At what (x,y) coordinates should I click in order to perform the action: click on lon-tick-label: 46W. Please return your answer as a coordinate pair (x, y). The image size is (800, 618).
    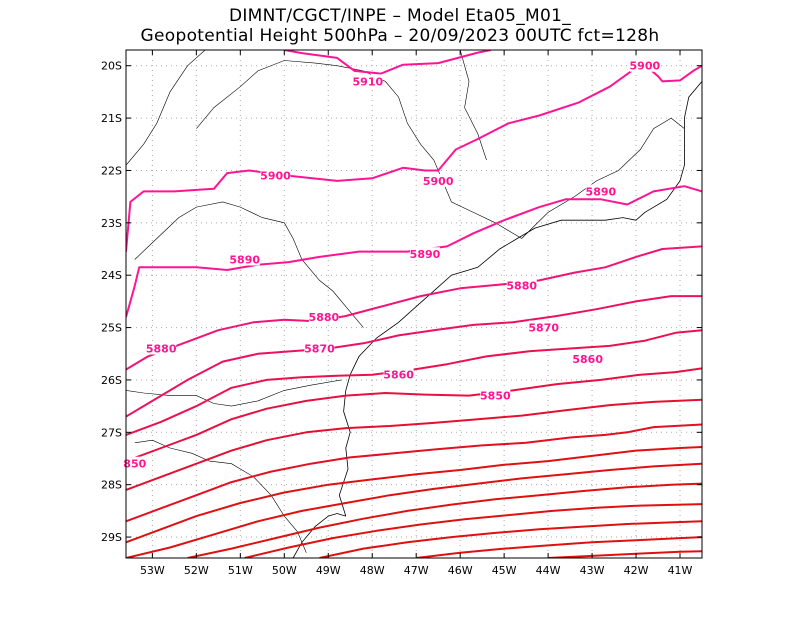
    Looking at the image, I should click on (460, 570).